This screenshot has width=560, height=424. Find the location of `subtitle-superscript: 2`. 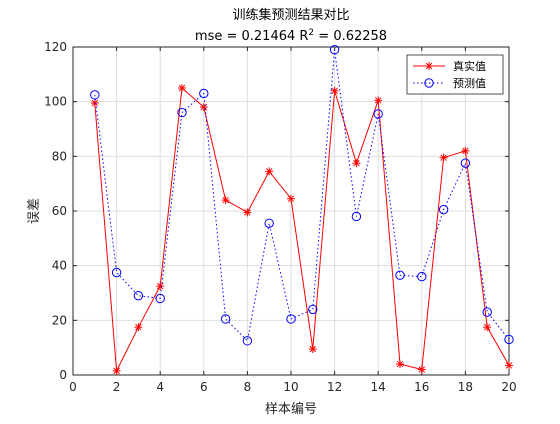

subtitle-superscript: 2 is located at coordinates (311, 33).